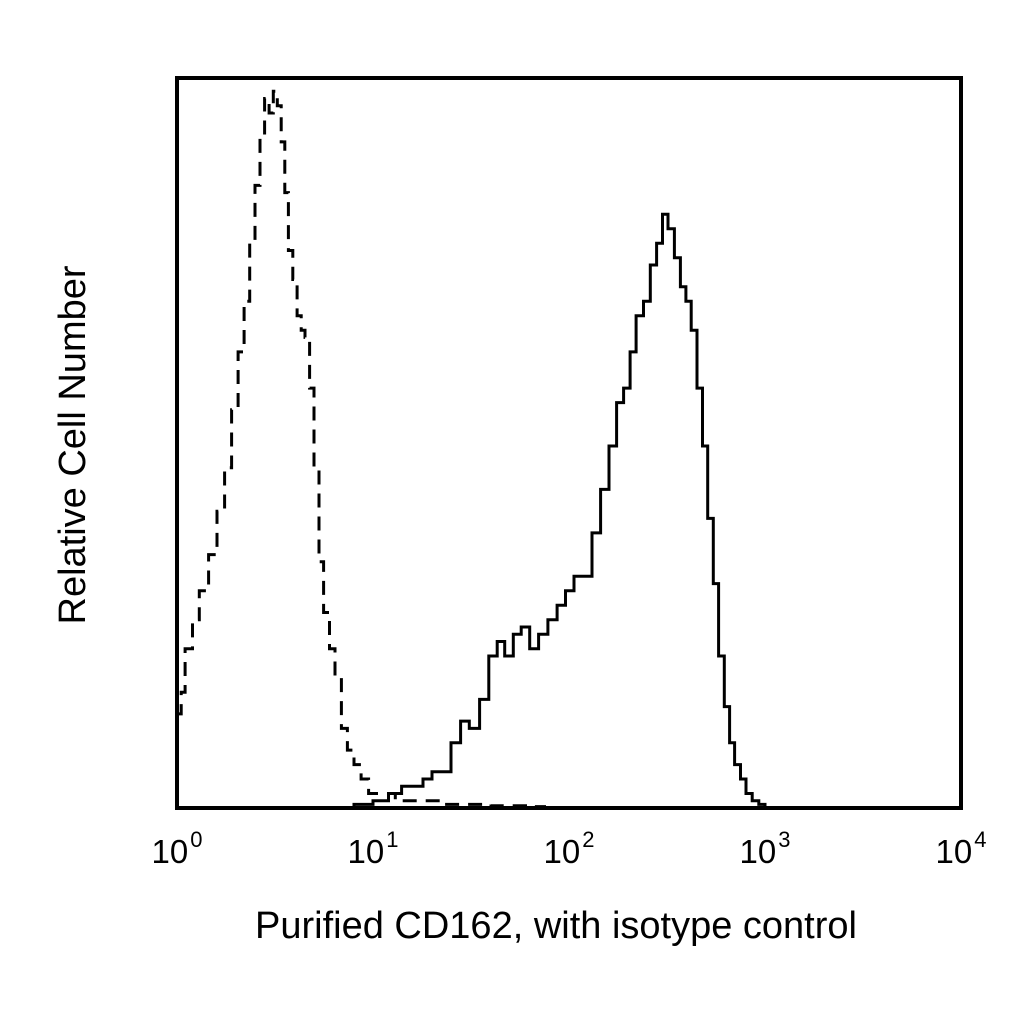  Describe the element at coordinates (961, 848) in the screenshot. I see `x-tick-label-4: 10⁴` at that location.